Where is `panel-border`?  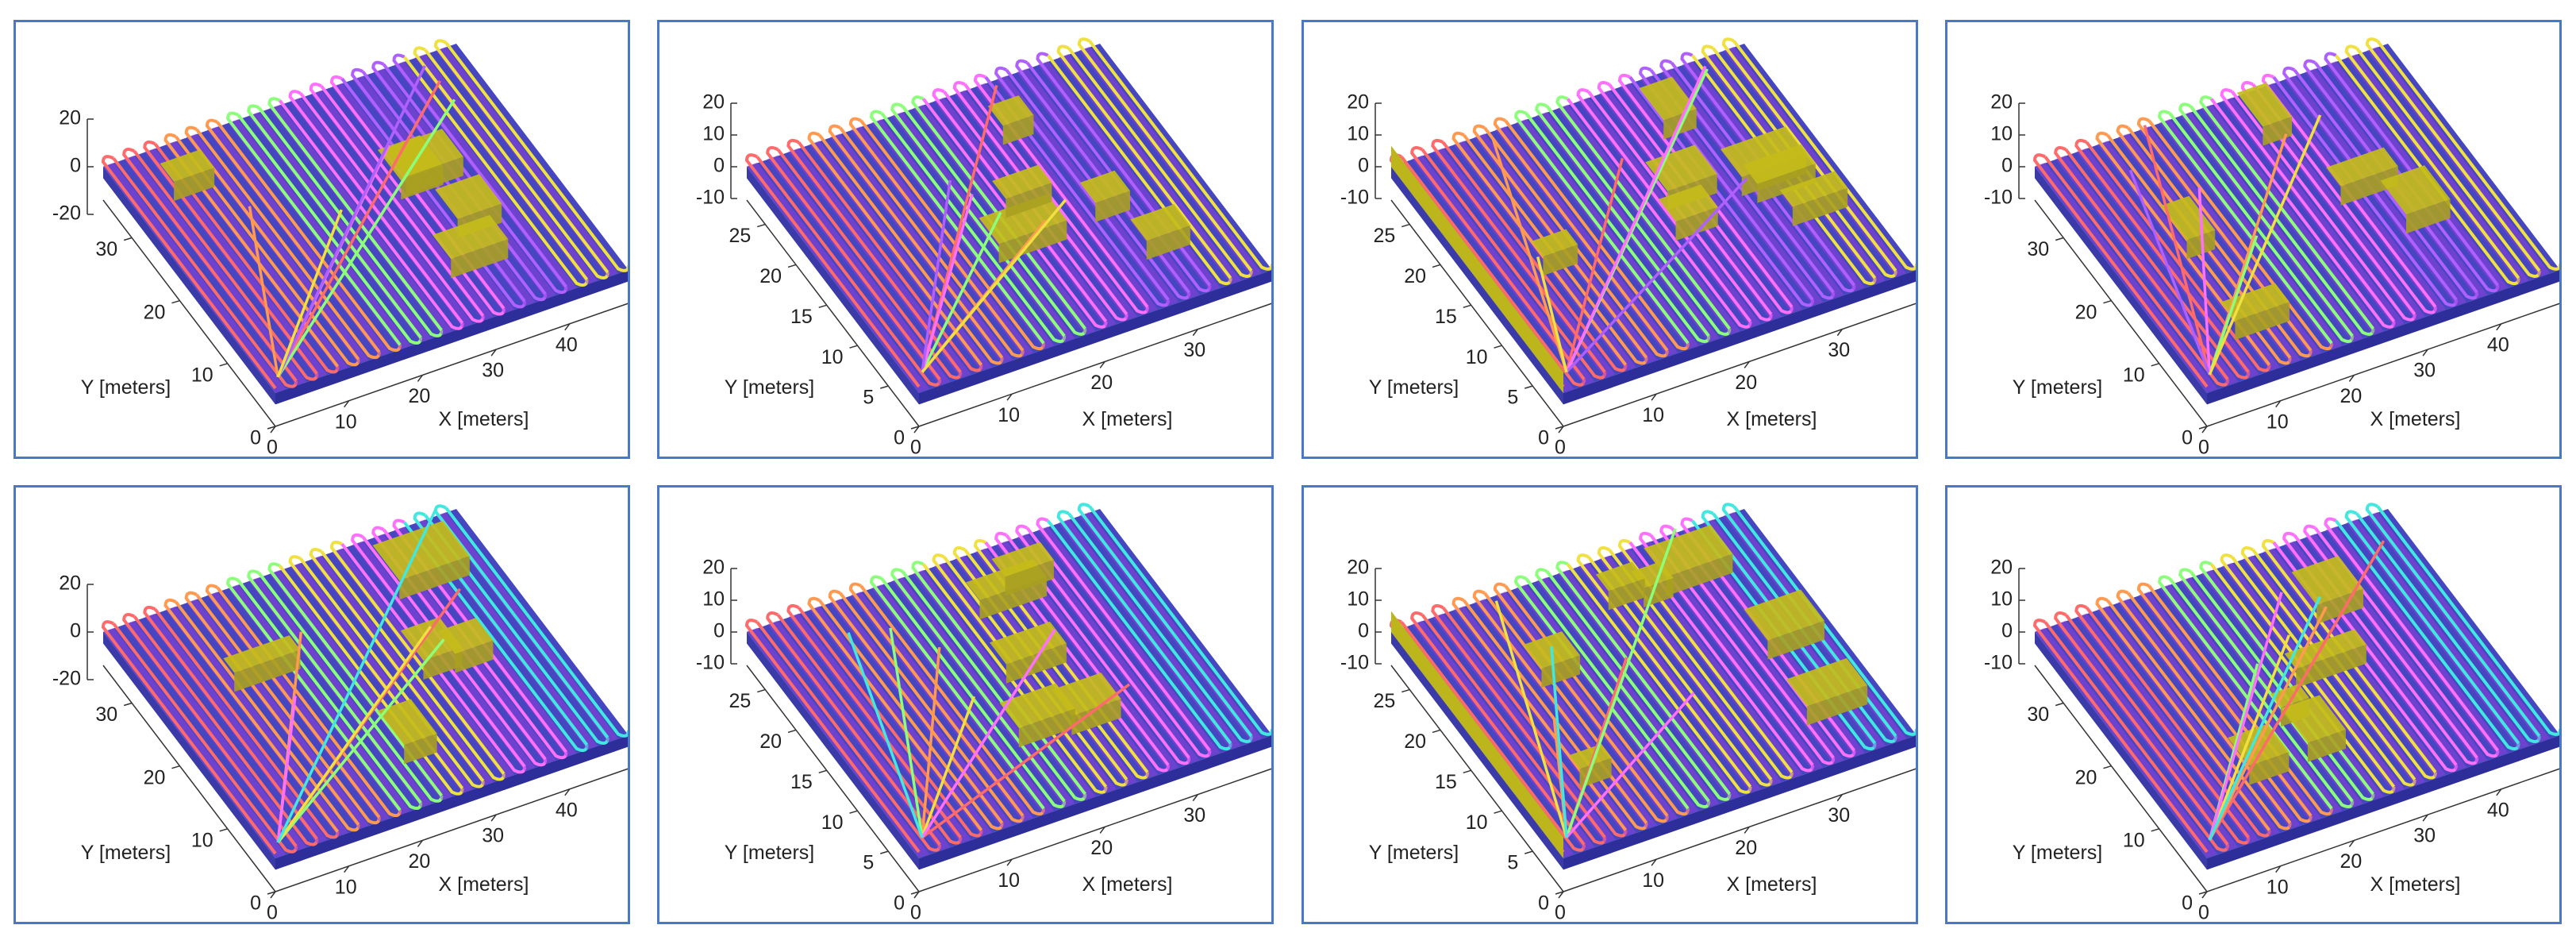 panel-border is located at coordinates (321, 704).